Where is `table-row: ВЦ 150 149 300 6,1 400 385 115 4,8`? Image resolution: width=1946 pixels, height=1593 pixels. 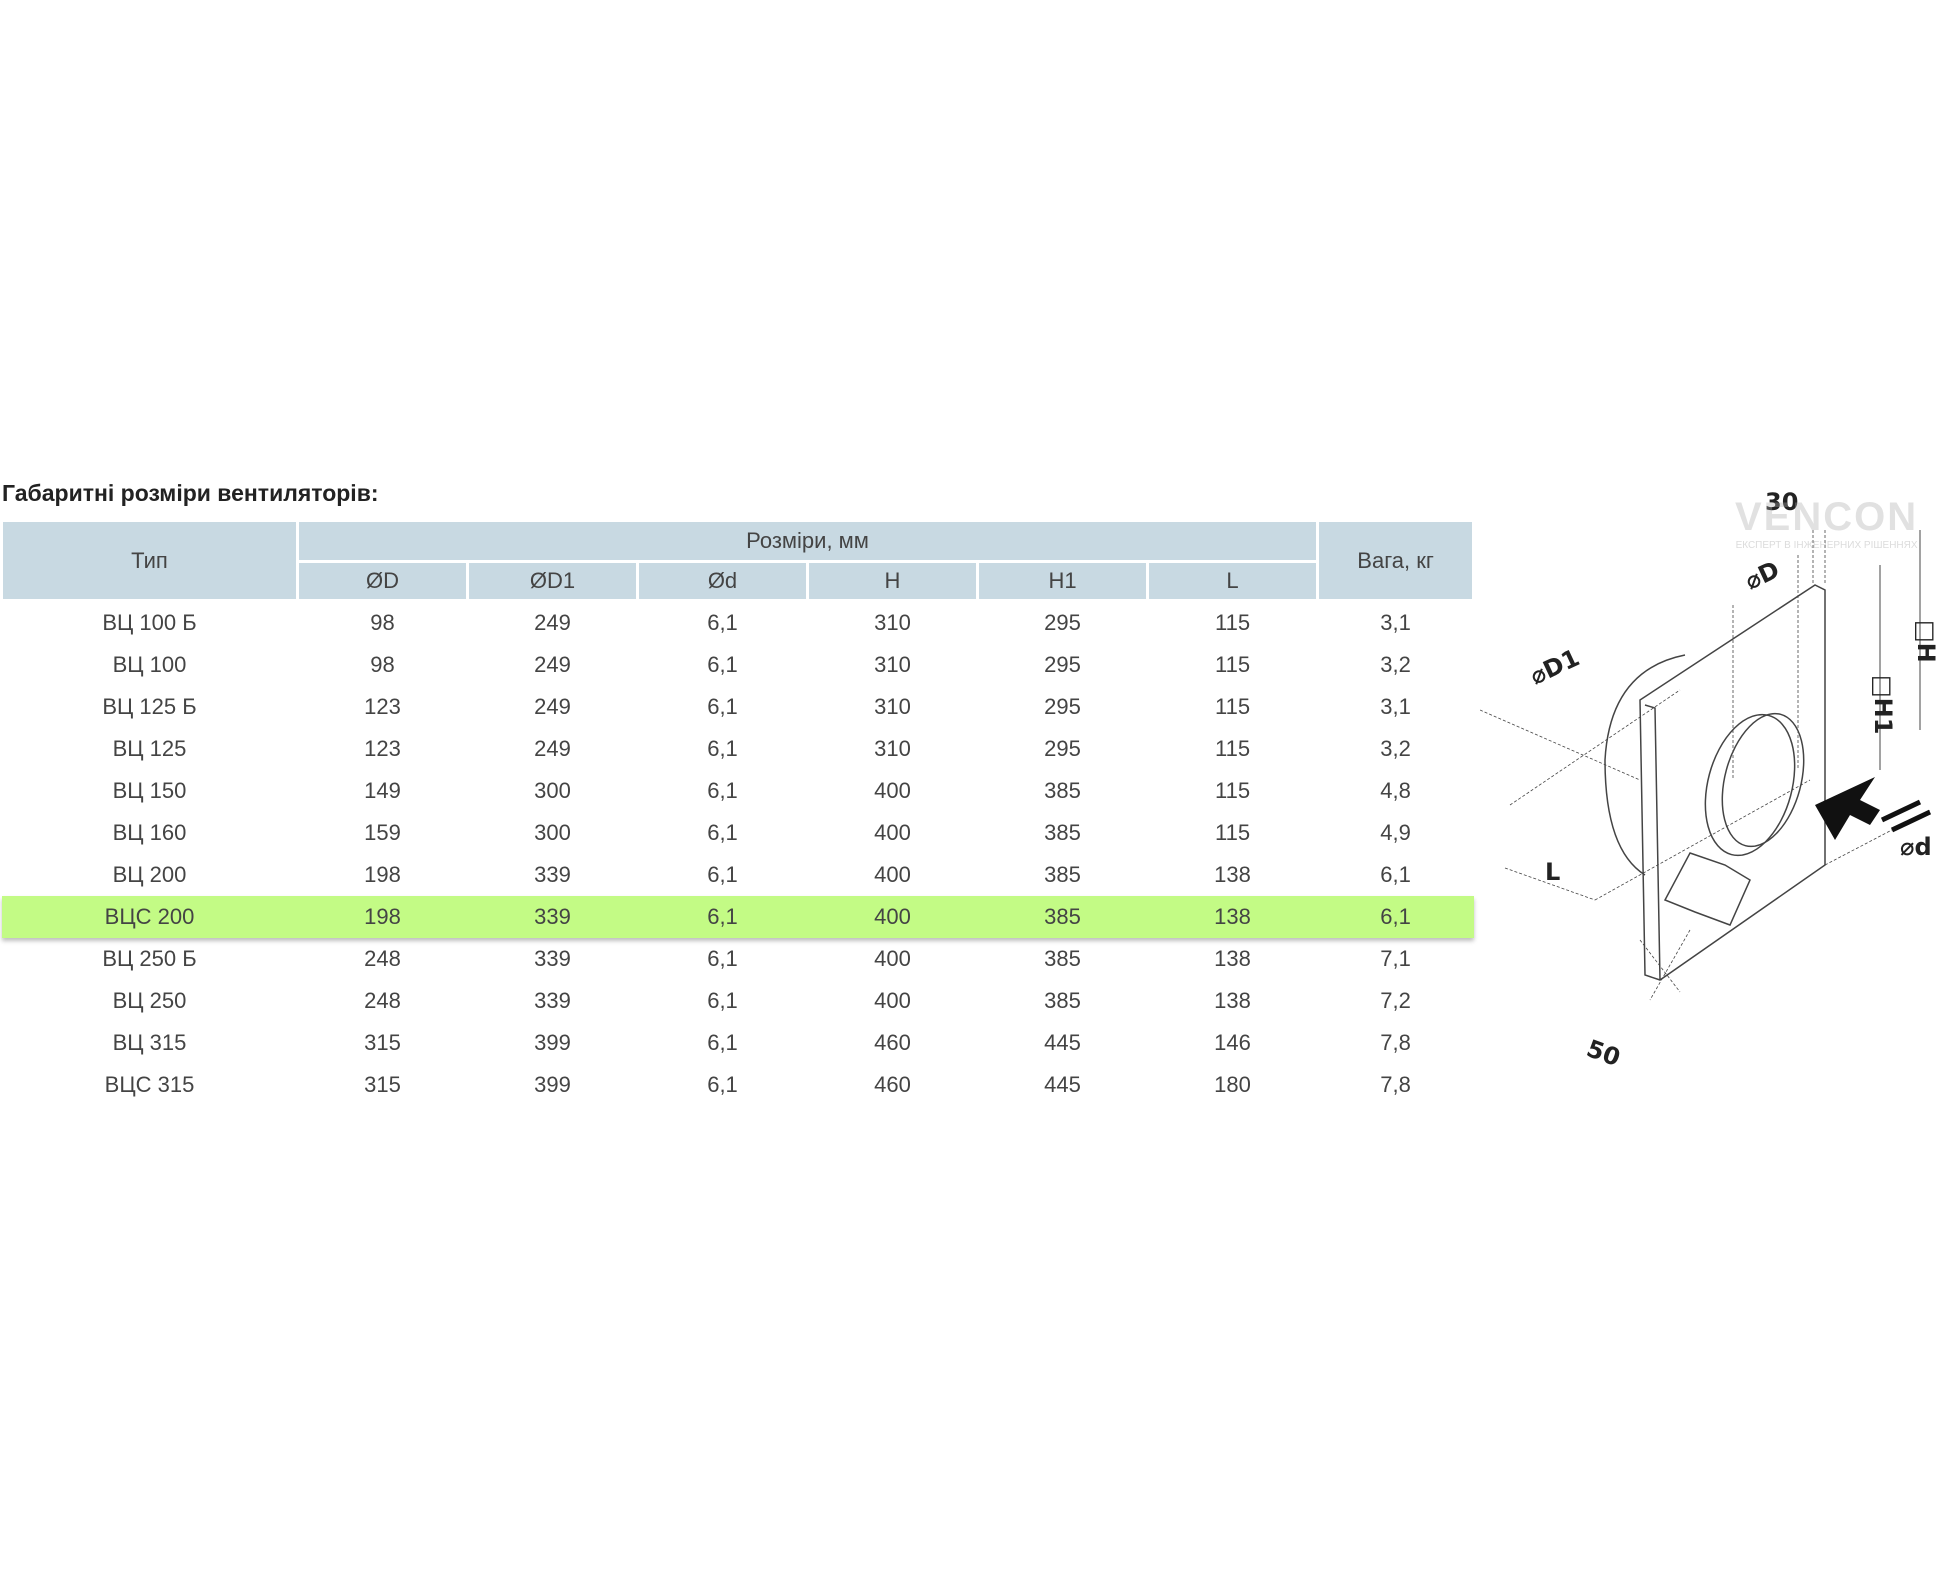
table-row: ВЦ 150 149 300 6,1 400 385 115 4,8 is located at coordinates (738, 791).